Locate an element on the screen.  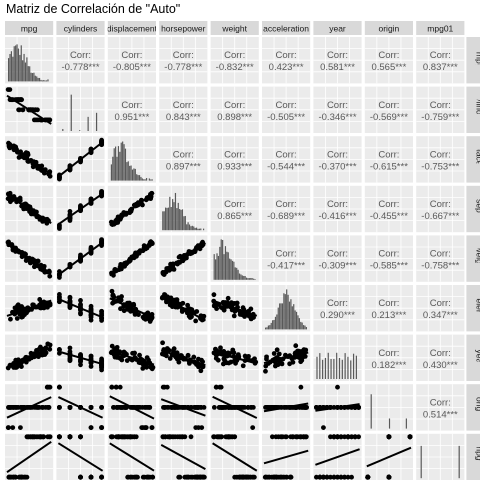
panel-origin-mpg is located at coordinates (29, 407).